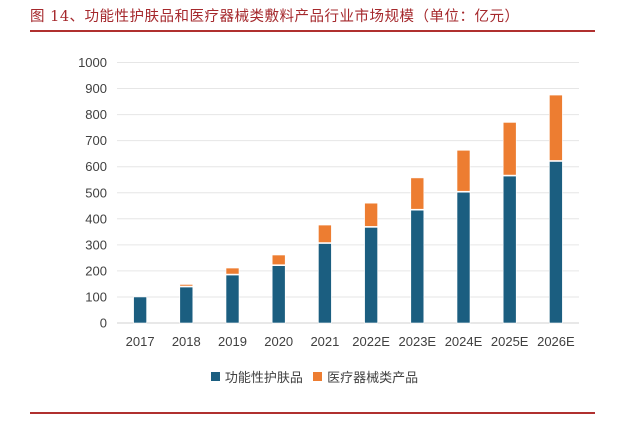 This screenshot has width=629, height=430. Describe the element at coordinates (96, 88) in the screenshot. I see `y-tick-label: 900` at that location.